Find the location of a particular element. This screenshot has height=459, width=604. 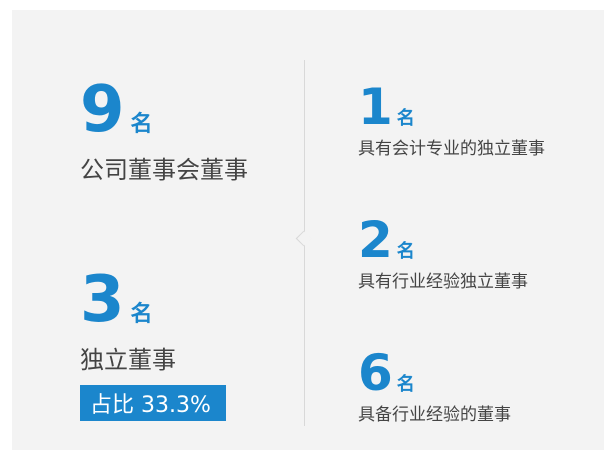

stat-number: 1 is located at coordinates (375, 107).